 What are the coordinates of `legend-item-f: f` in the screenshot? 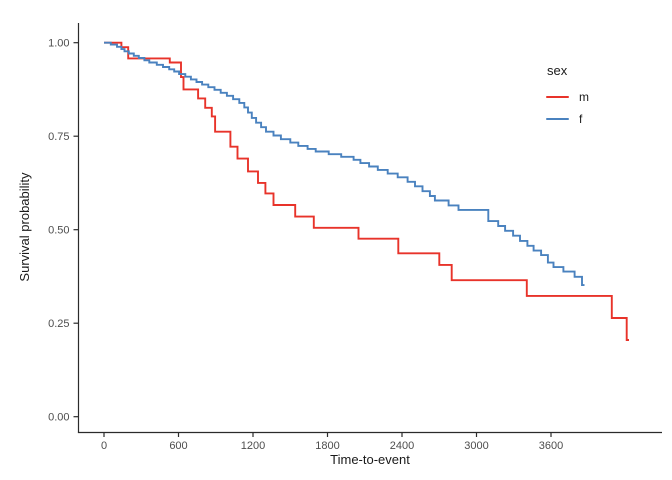 It's located at (606, 119).